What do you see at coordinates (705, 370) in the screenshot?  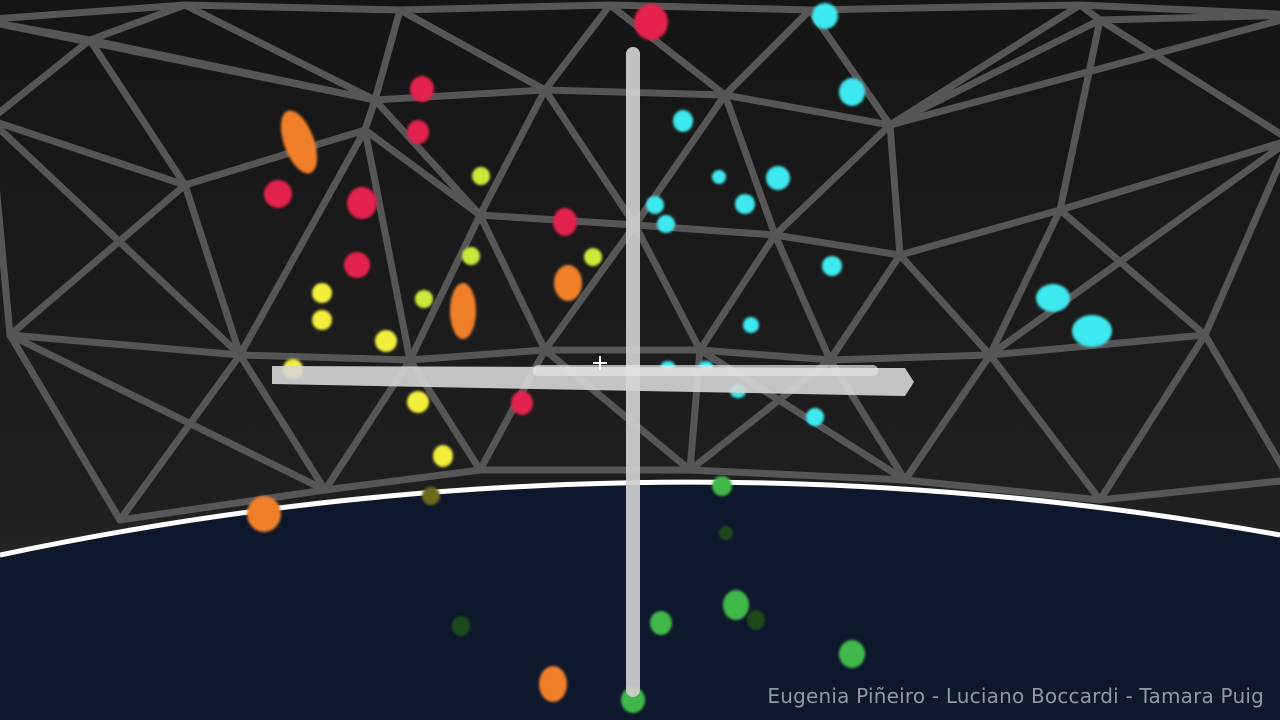 I see `horizontal-bar-highlight` at bounding box center [705, 370].